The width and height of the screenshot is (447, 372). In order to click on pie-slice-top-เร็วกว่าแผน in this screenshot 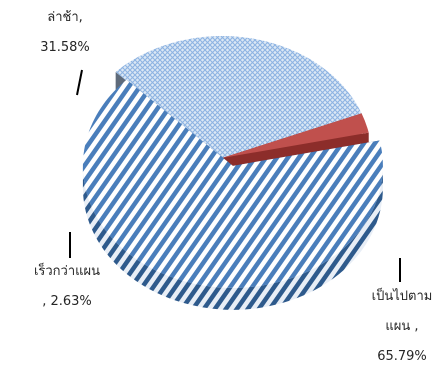, I will do `click(295, 135)`.